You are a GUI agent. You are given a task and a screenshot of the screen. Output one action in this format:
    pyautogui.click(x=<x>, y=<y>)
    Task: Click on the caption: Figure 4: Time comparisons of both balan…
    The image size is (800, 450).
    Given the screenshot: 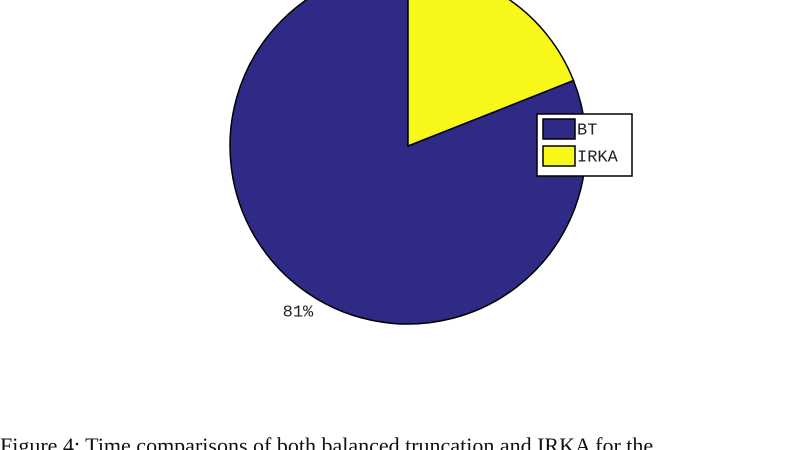 What is the action you would take?
    pyautogui.click(x=326, y=441)
    